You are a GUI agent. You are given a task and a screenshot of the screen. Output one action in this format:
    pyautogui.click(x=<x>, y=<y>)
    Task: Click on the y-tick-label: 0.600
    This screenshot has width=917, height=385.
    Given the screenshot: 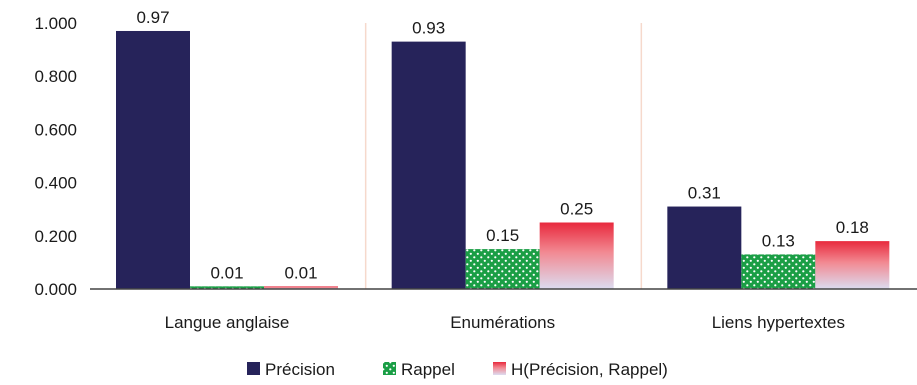 What is the action you would take?
    pyautogui.click(x=55, y=129)
    